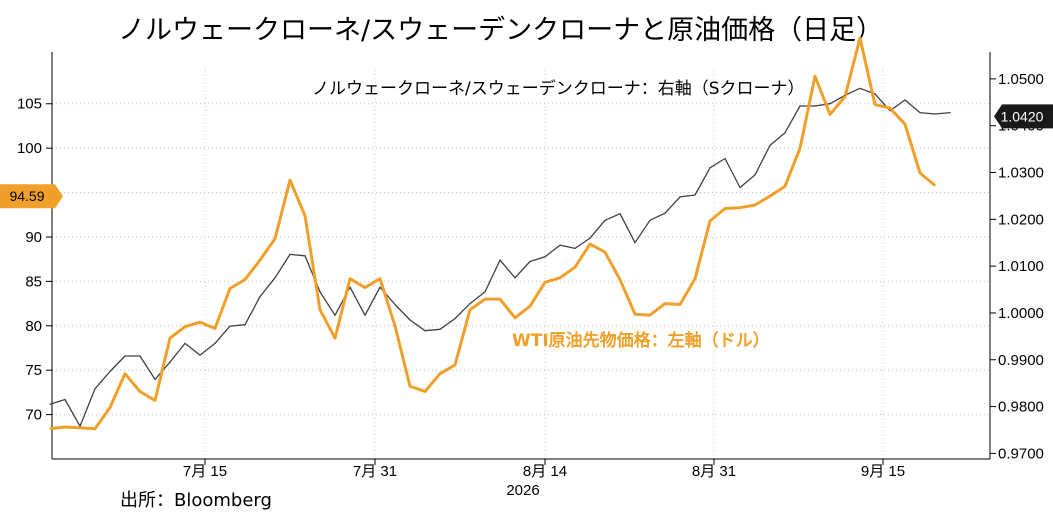  Describe the element at coordinates (33, 415) in the screenshot. I see `left-tick-label: 70` at that location.